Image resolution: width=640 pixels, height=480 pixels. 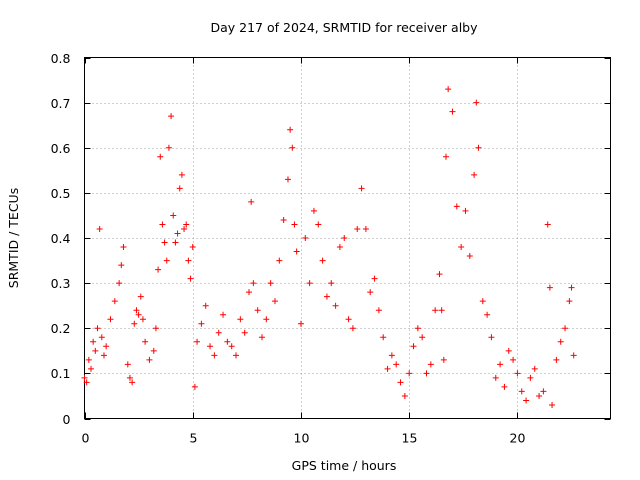 I want to click on x-tick-label: 5, so click(x=194, y=438).